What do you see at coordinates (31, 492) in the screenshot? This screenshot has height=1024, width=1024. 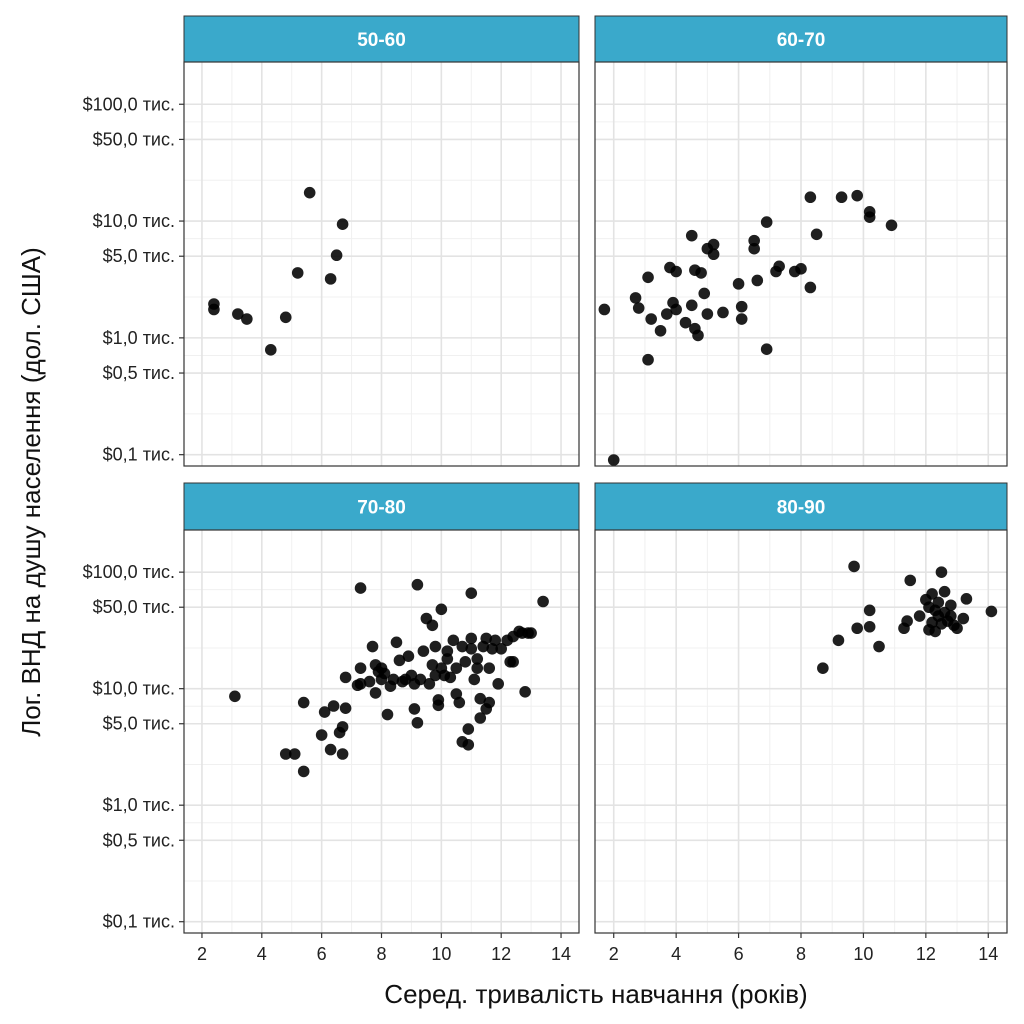 I see `y-axis-title: Лог. ВНД на душу населення (дол. США)` at bounding box center [31, 492].